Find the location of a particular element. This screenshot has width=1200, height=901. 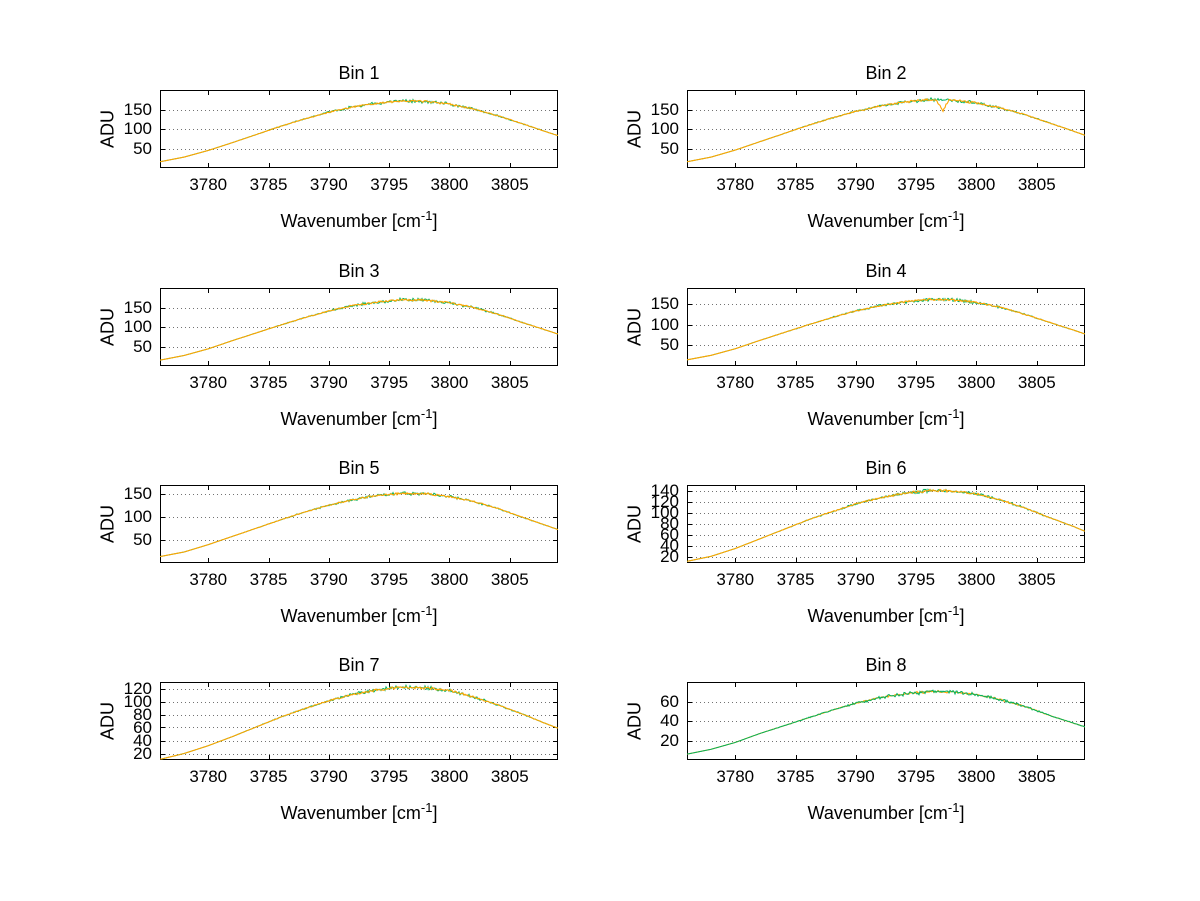

plot-title: Bin 3 is located at coordinates (359, 271).